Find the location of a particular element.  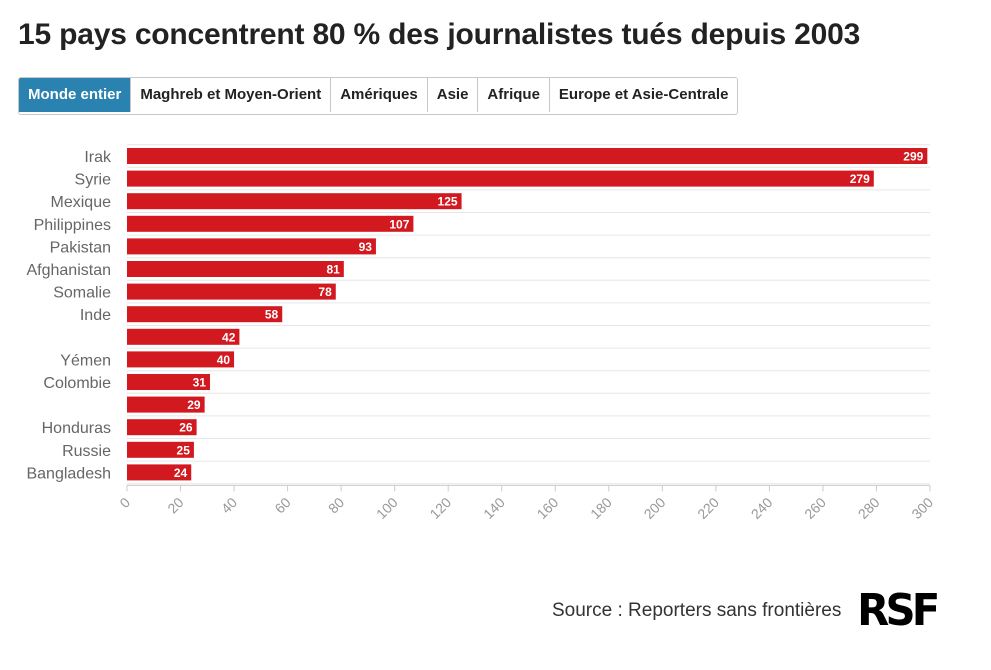

data-label: 93 is located at coordinates (366, 247).